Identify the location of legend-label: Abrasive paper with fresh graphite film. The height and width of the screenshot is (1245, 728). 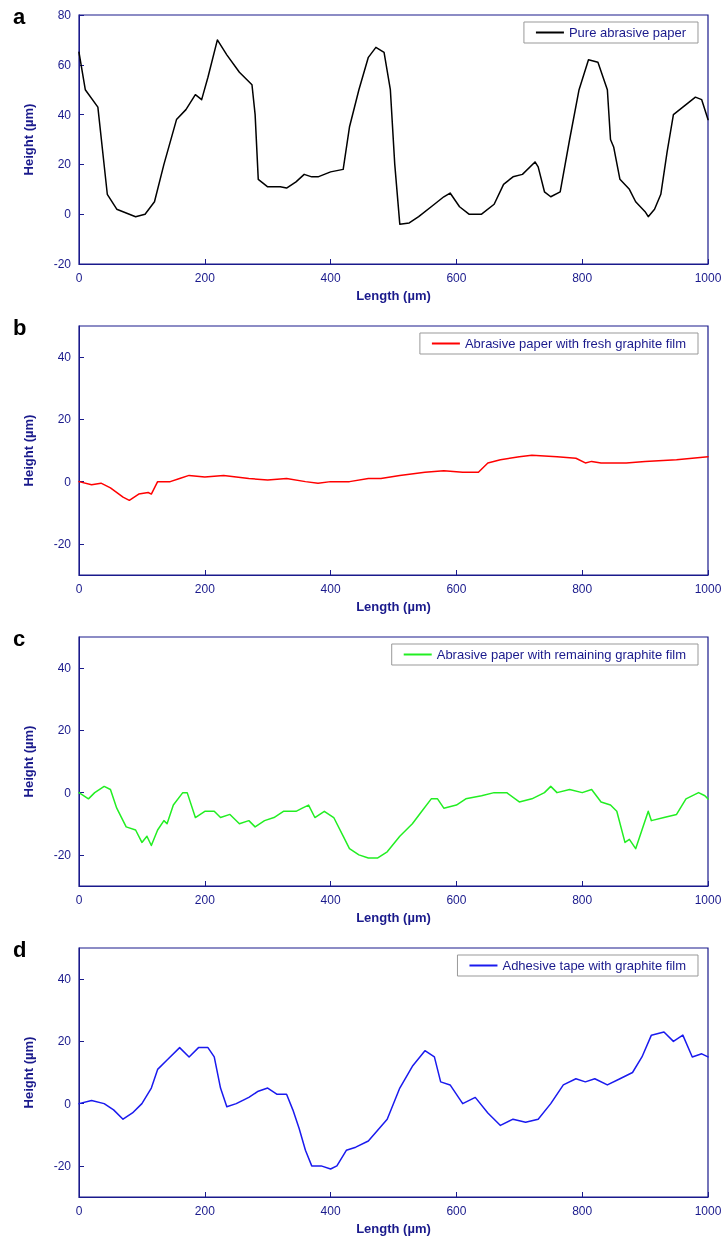
(575, 343).